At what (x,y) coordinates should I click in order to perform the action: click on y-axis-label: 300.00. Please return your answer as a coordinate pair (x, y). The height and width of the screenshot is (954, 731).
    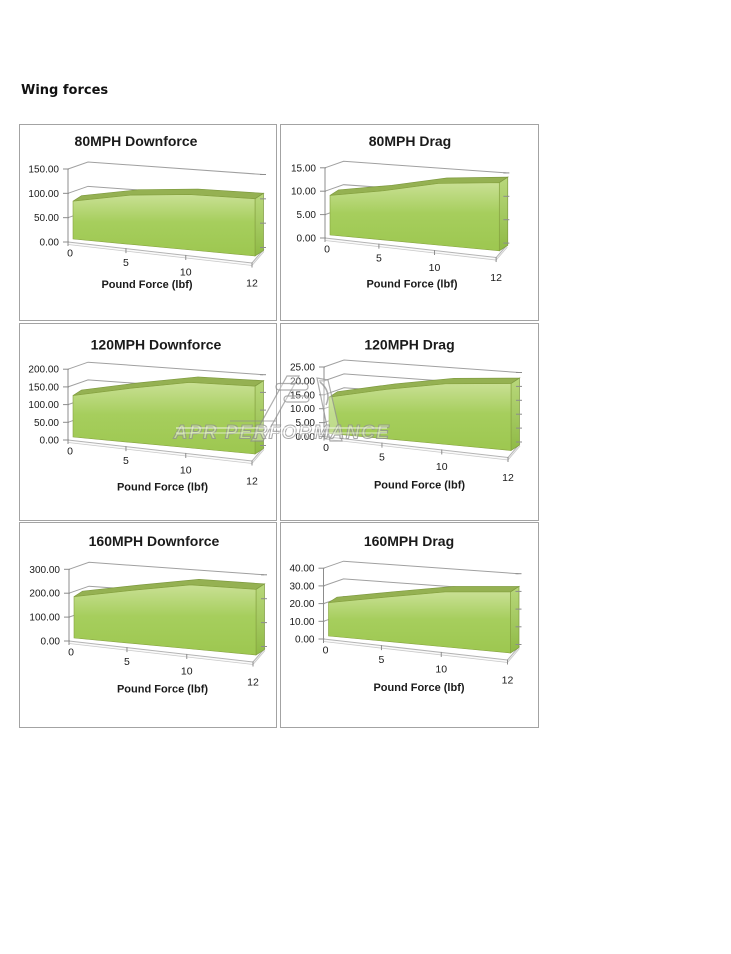
    Looking at the image, I should click on (44, 570).